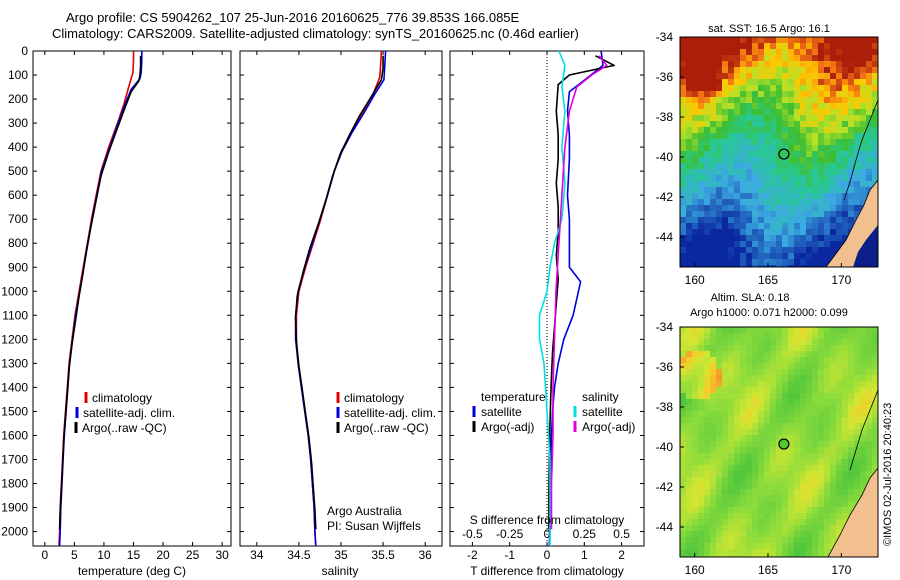  Describe the element at coordinates (888, 474) in the screenshot. I see `imos-credit: ©IMOS 02-Jul-2016 20:40:23` at that location.